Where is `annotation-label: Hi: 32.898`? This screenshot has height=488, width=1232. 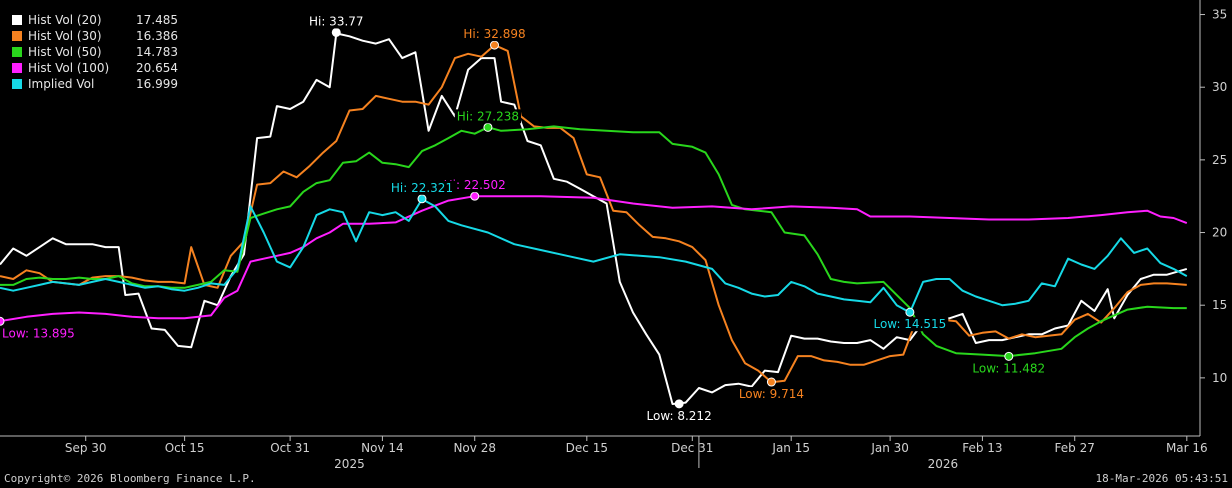 annotation-label: Hi: 32.898 is located at coordinates (494, 34).